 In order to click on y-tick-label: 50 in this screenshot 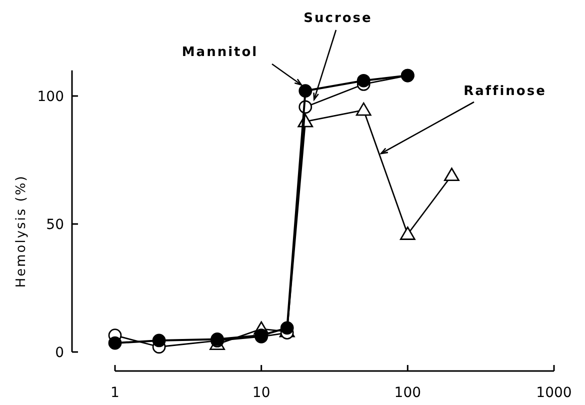, I will do `click(55, 224)`.